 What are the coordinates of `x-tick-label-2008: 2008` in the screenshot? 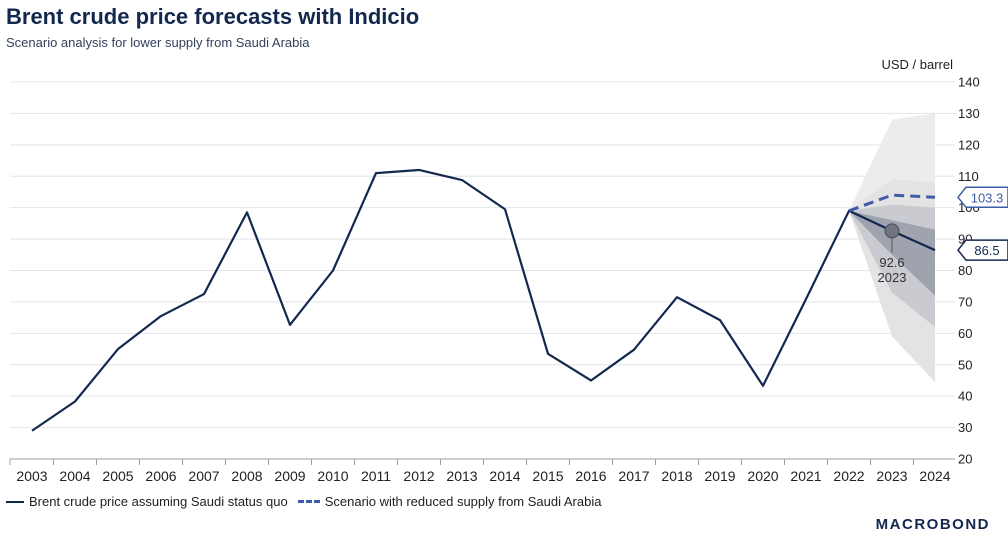 It's located at (246, 476).